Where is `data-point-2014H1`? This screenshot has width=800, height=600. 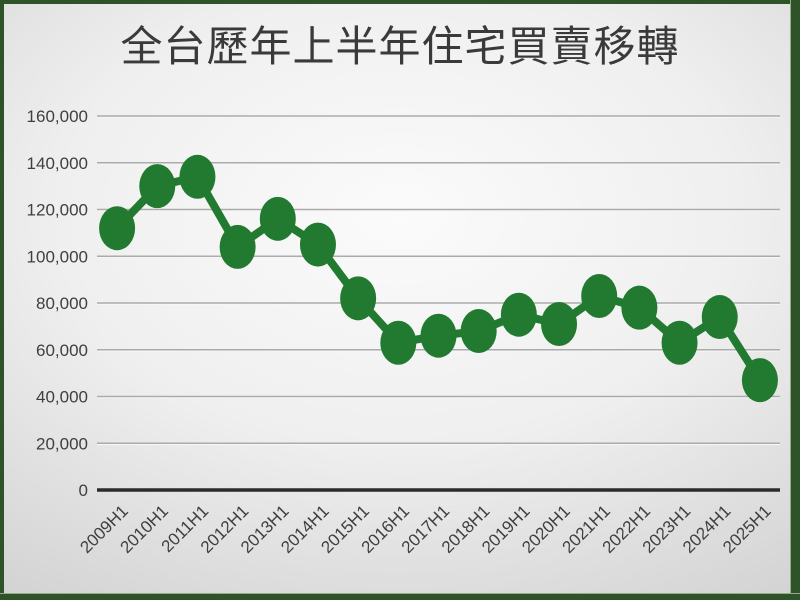
data-point-2014H1 is located at coordinates (317, 244).